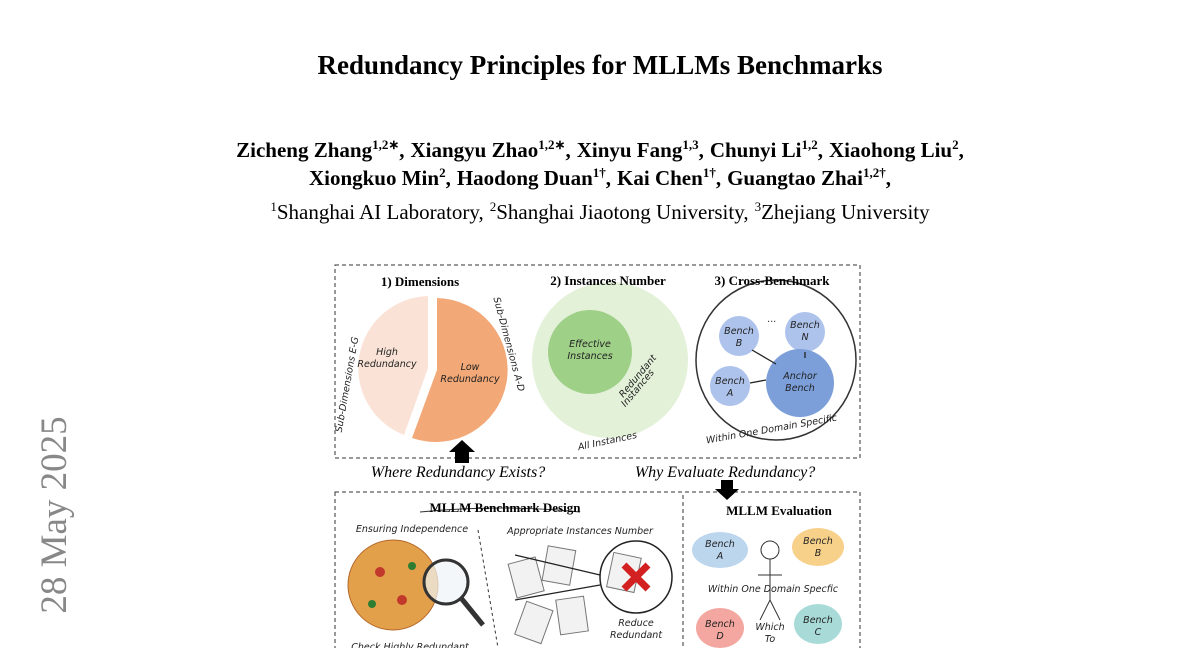 The image size is (1200, 648). I want to click on figure-caption: Where Redundancy Exists?, so click(458, 472).